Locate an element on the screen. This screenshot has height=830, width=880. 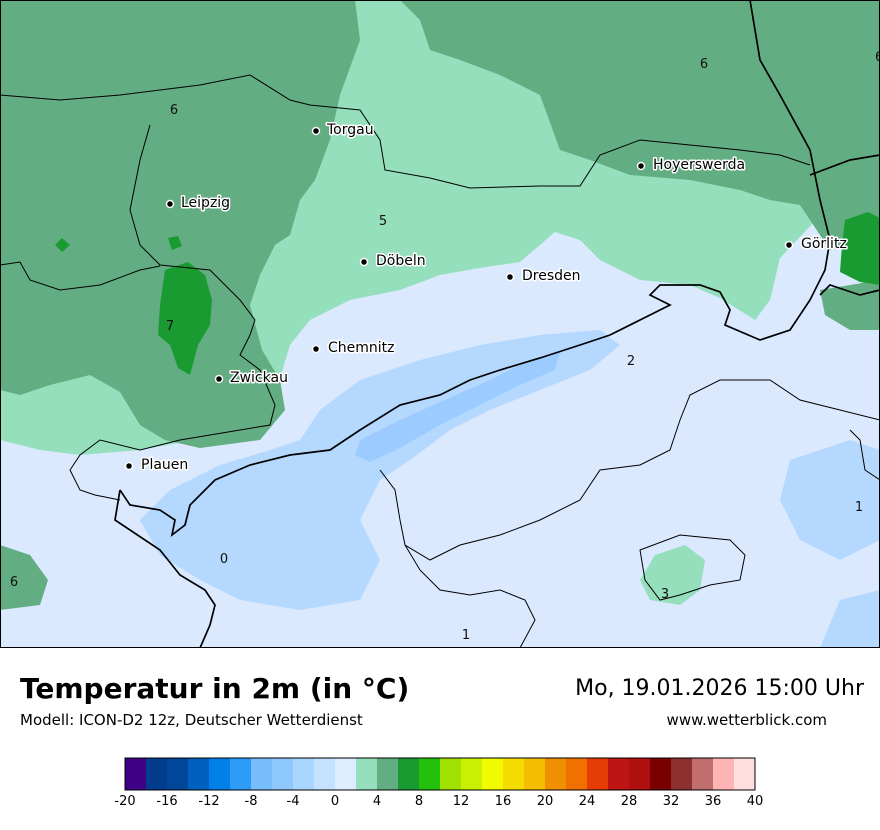
city-zwickau: Zwickau is located at coordinates (251, 378).